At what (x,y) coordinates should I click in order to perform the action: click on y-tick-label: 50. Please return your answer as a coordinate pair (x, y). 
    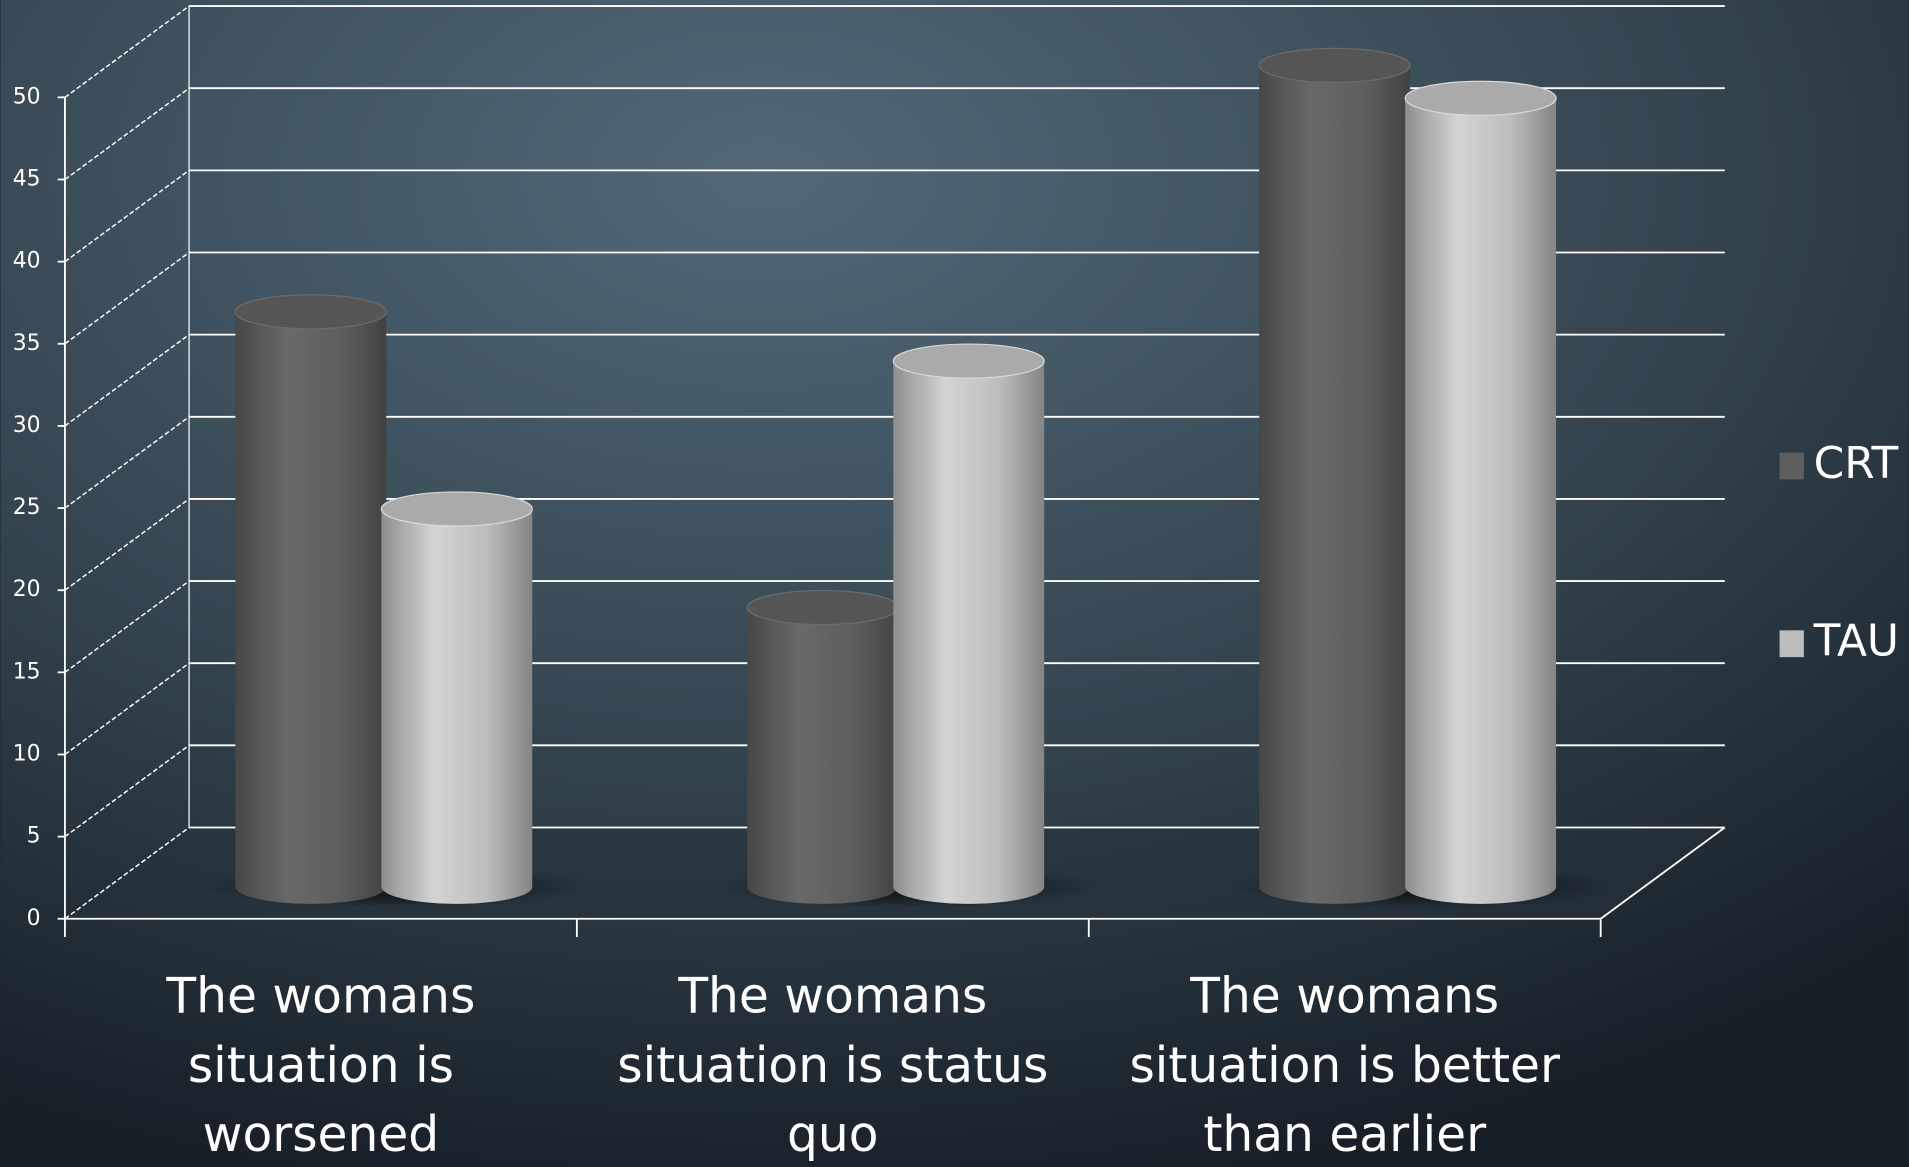
    Looking at the image, I should click on (27, 96).